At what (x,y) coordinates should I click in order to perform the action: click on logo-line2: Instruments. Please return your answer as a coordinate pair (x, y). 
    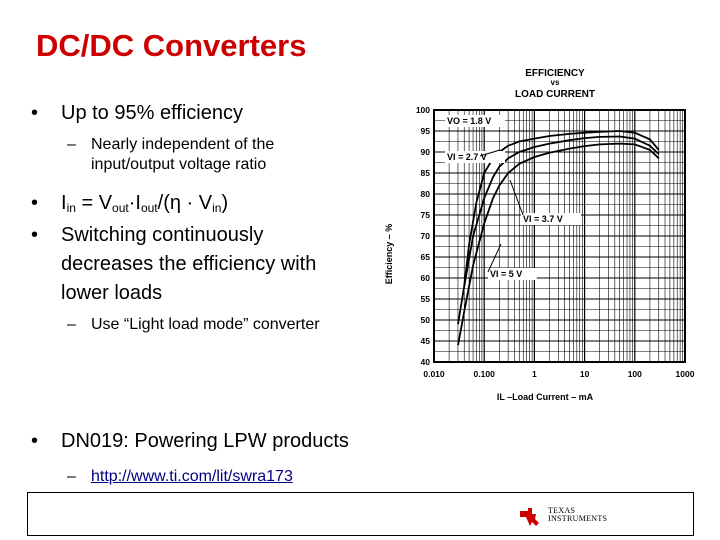
    Looking at the image, I should click on (578, 518).